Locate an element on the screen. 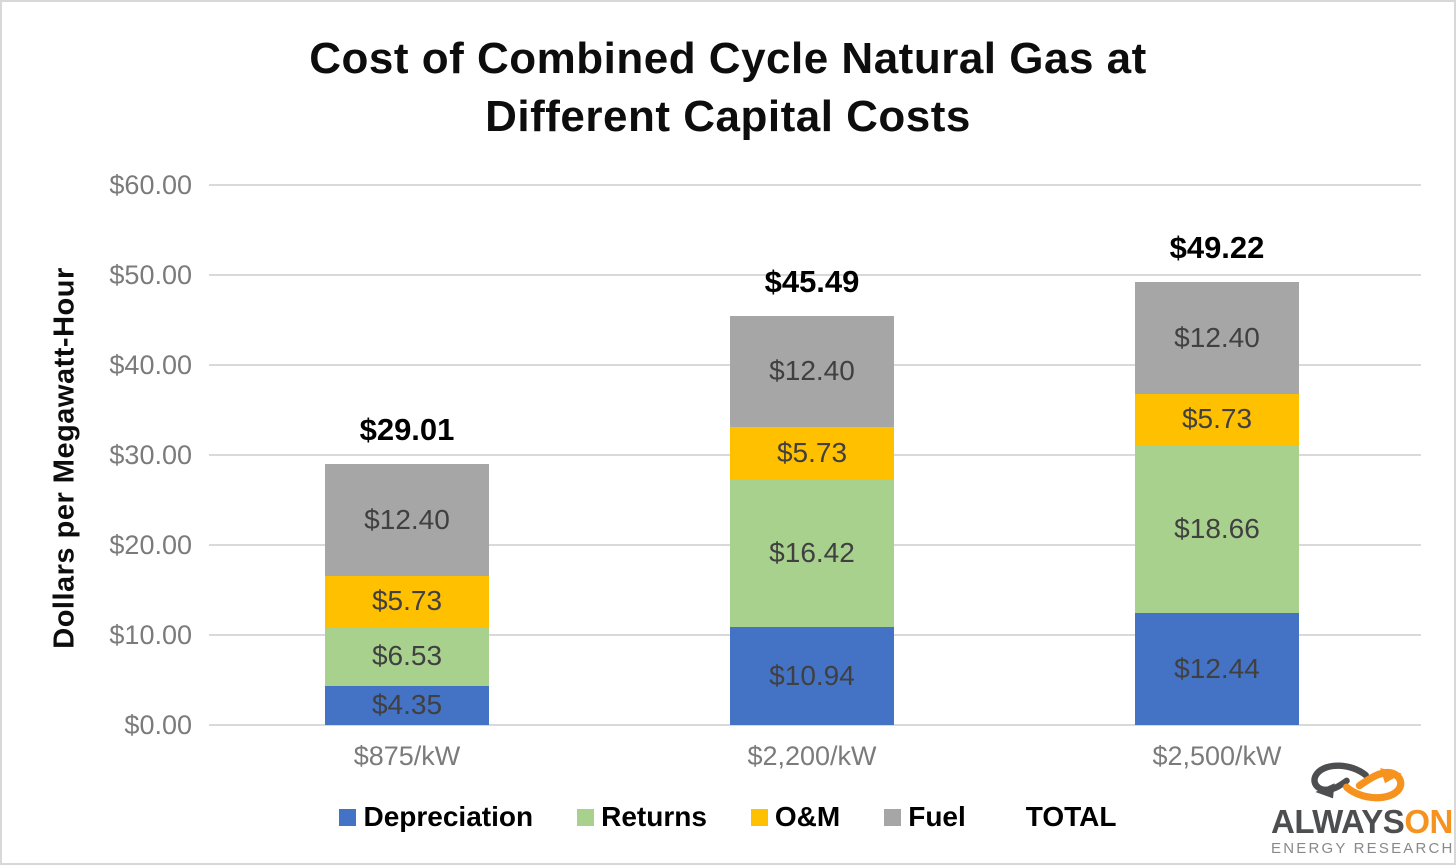 This screenshot has height=865, width=1456. y-tick-label: $0.00 is located at coordinates (158, 725).